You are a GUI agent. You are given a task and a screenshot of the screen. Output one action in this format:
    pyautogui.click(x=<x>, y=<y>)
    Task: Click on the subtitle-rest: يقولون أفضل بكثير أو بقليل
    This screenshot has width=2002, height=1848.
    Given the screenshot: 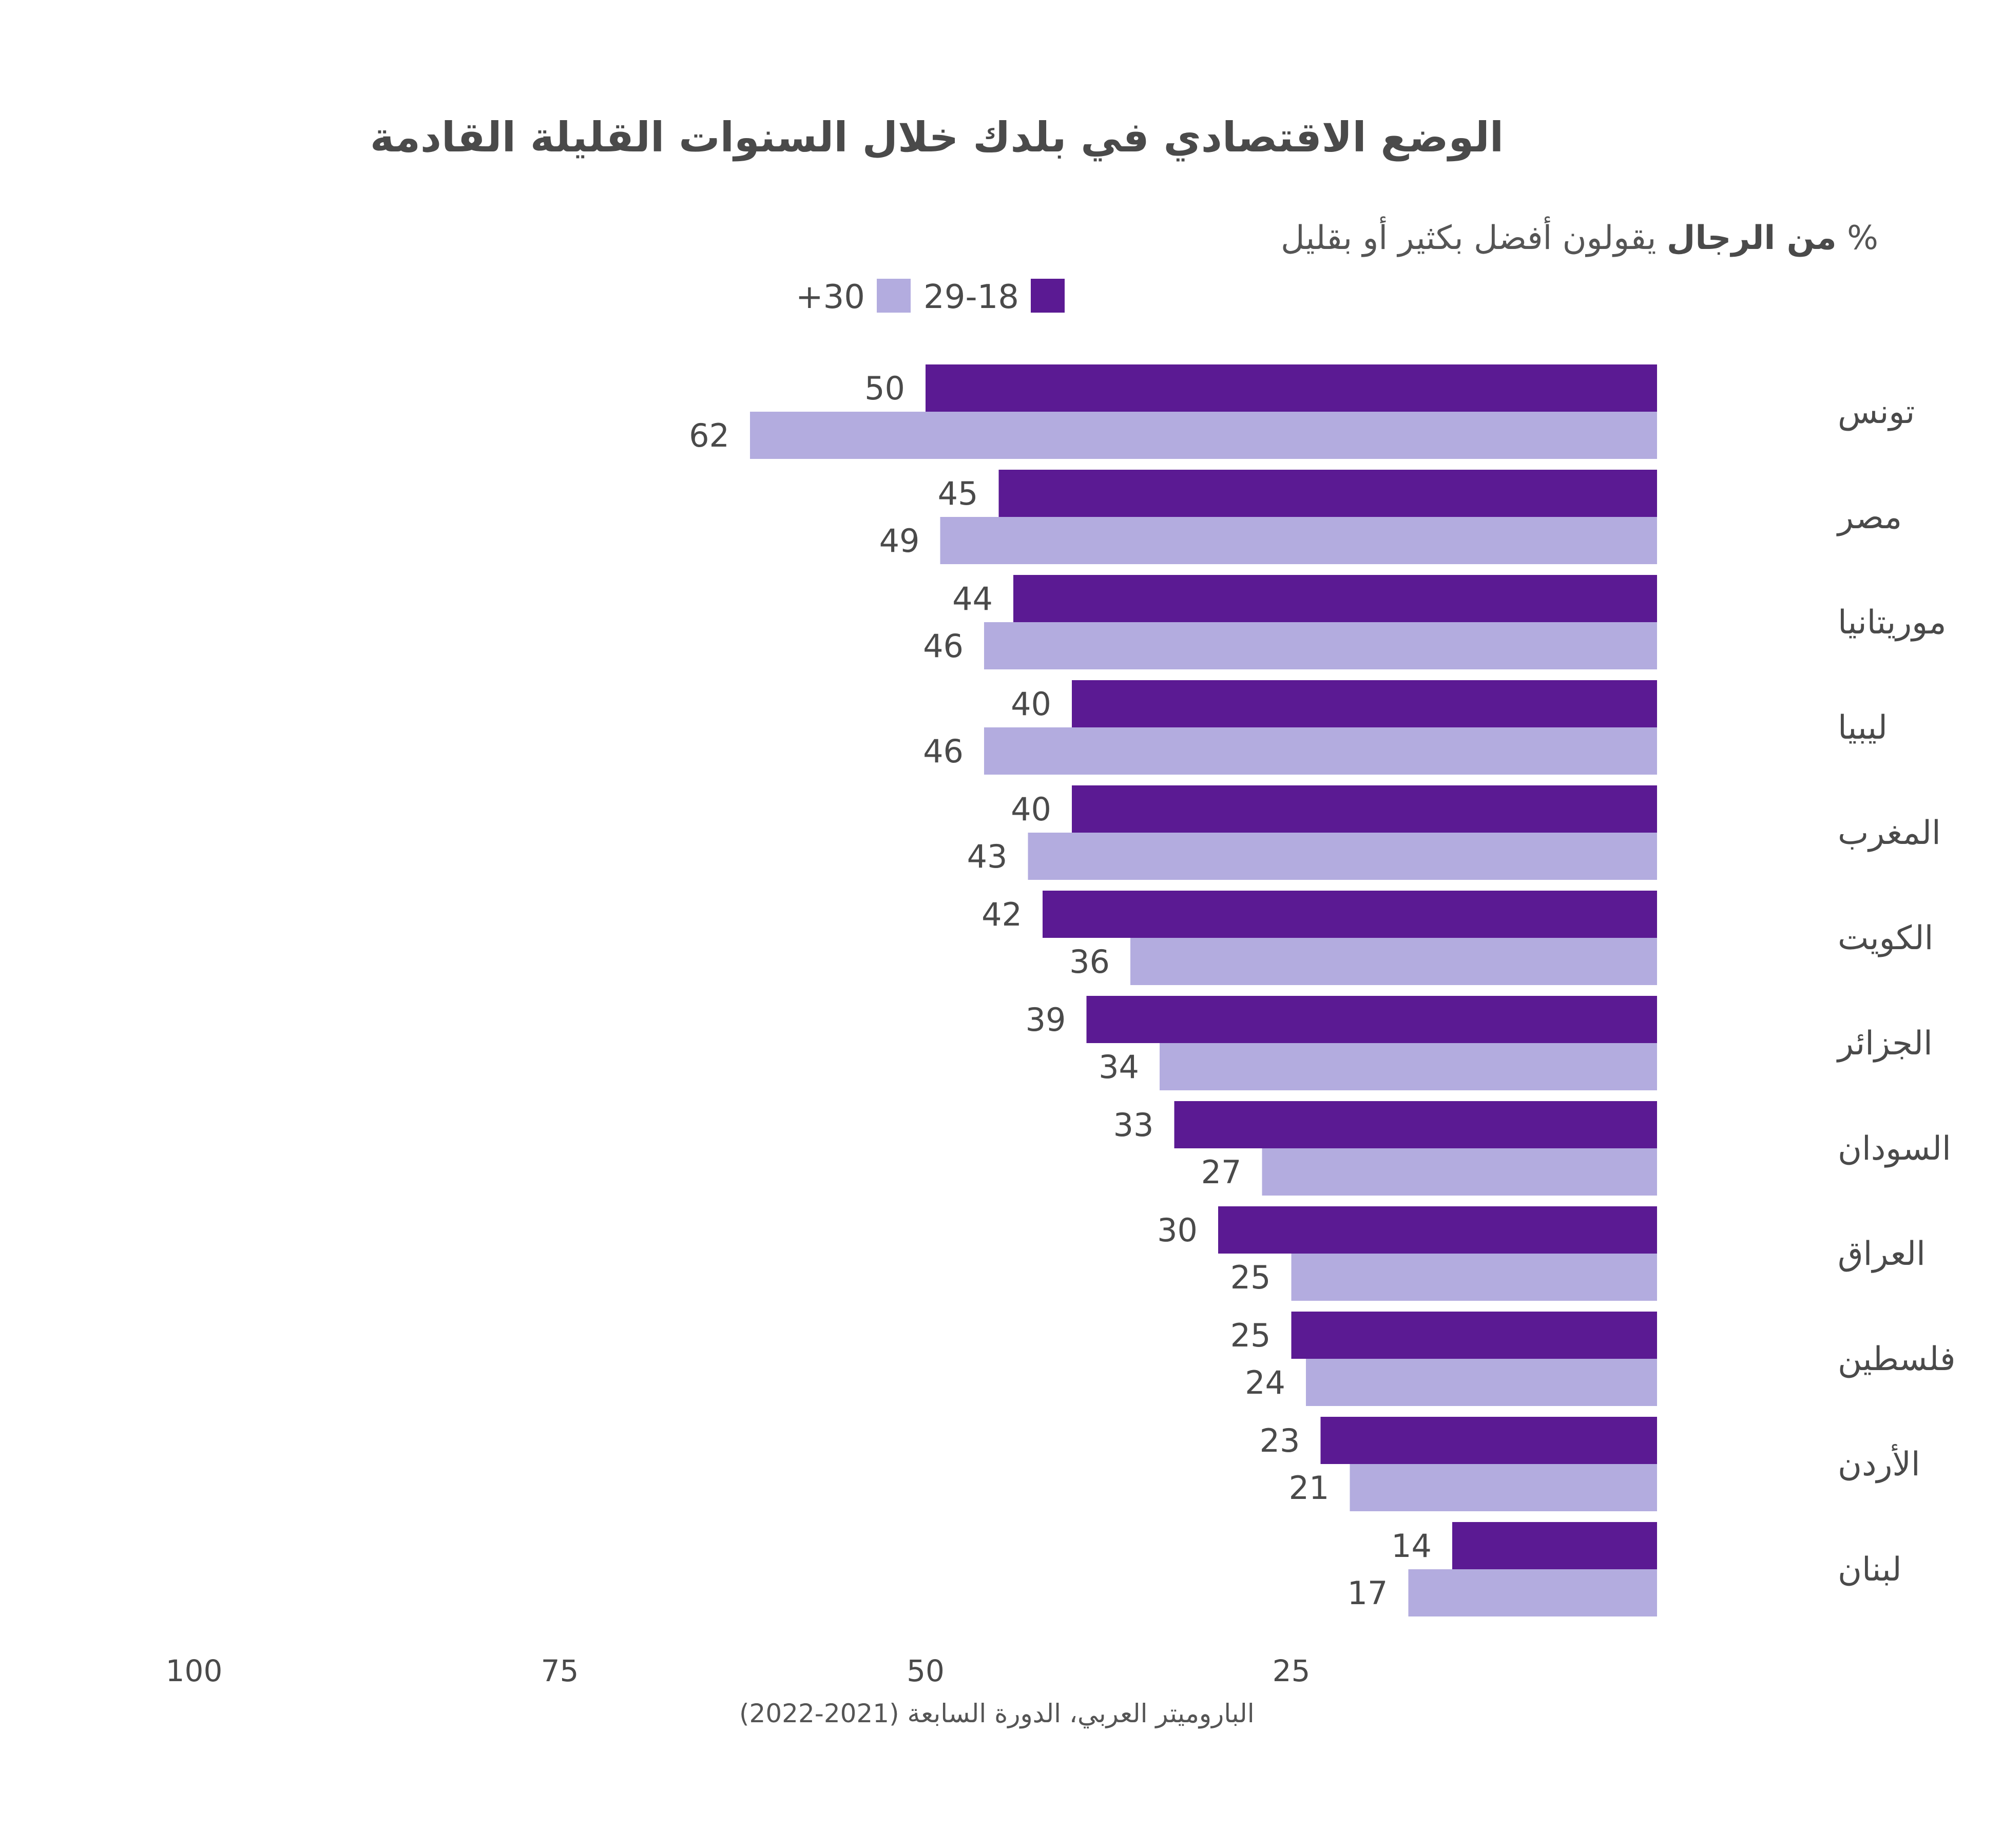 What is the action you would take?
    pyautogui.click(x=1468, y=236)
    